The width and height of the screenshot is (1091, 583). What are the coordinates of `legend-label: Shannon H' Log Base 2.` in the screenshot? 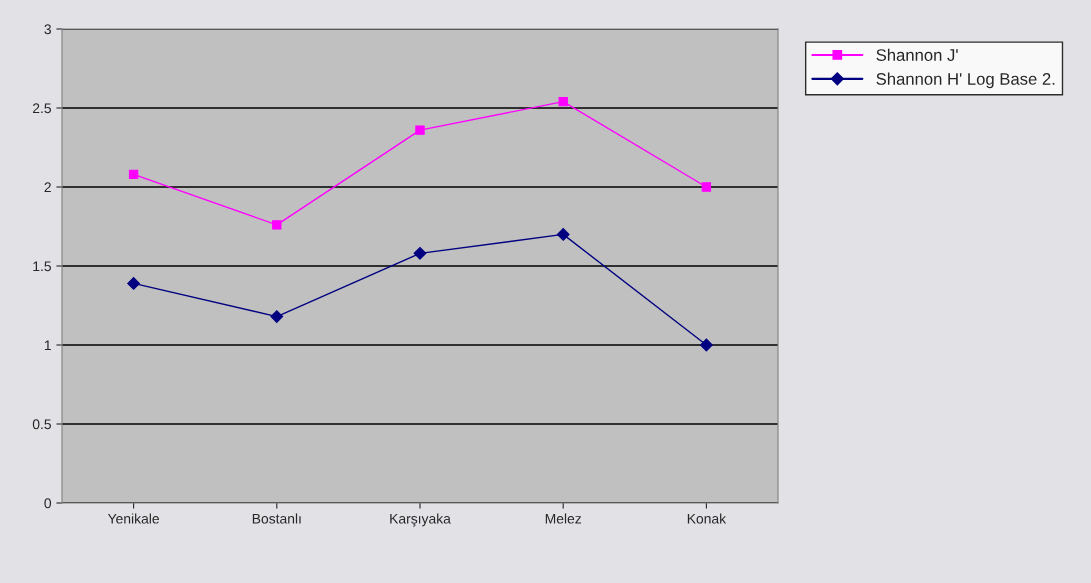 It's located at (965, 80).